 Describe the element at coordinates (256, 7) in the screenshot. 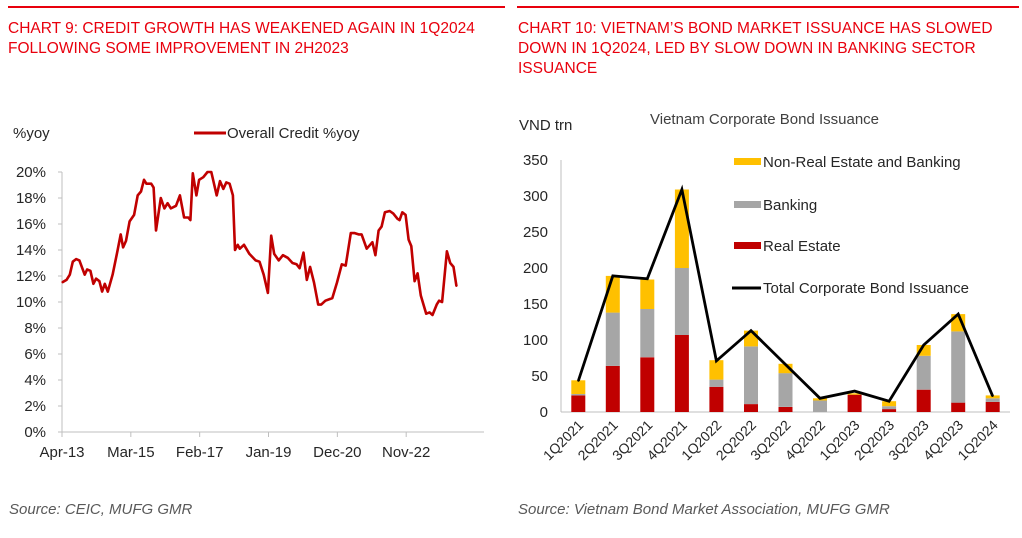

I see `top-divider` at that location.